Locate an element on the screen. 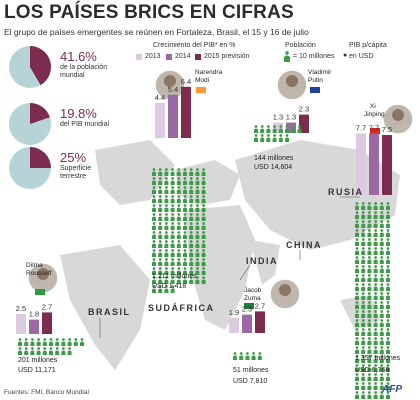 The height and width of the screenshot is (400, 420). bar-rusia-2013 is located at coordinates (278, 127).